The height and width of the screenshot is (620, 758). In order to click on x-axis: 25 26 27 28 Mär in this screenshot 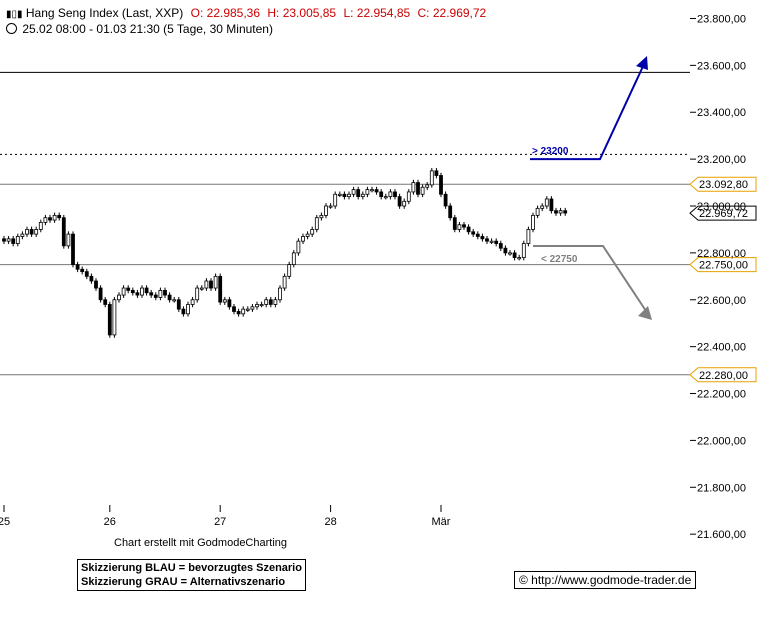, I will do `click(225, 516)`.